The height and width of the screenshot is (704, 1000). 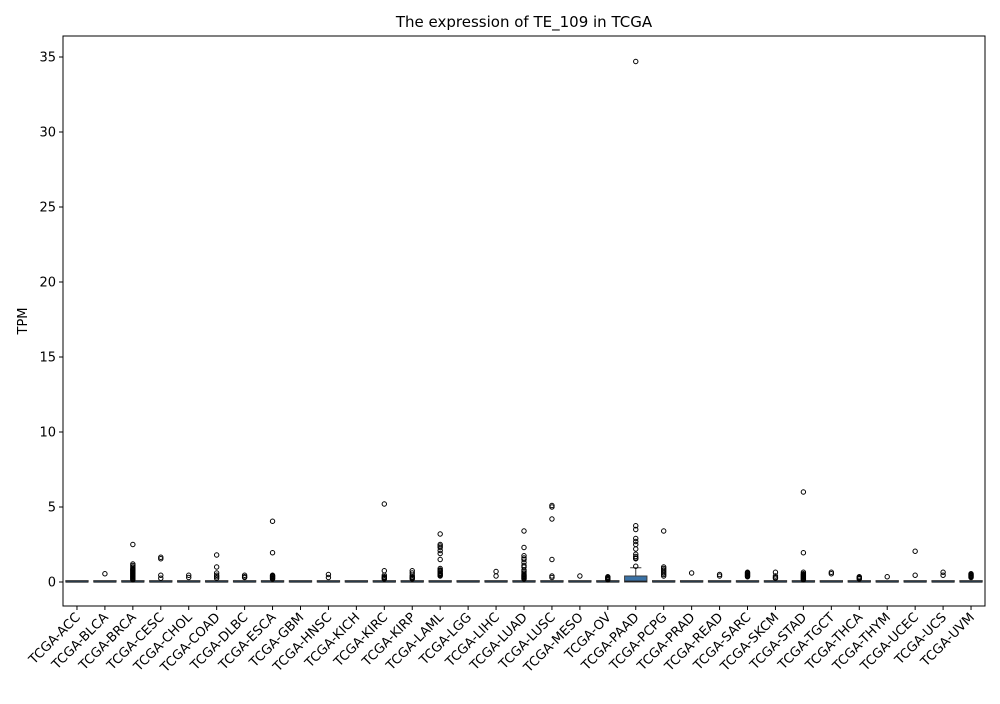 I want to click on y-axis: 0 5 10 15 20 25 30 35, so click(x=51, y=321).